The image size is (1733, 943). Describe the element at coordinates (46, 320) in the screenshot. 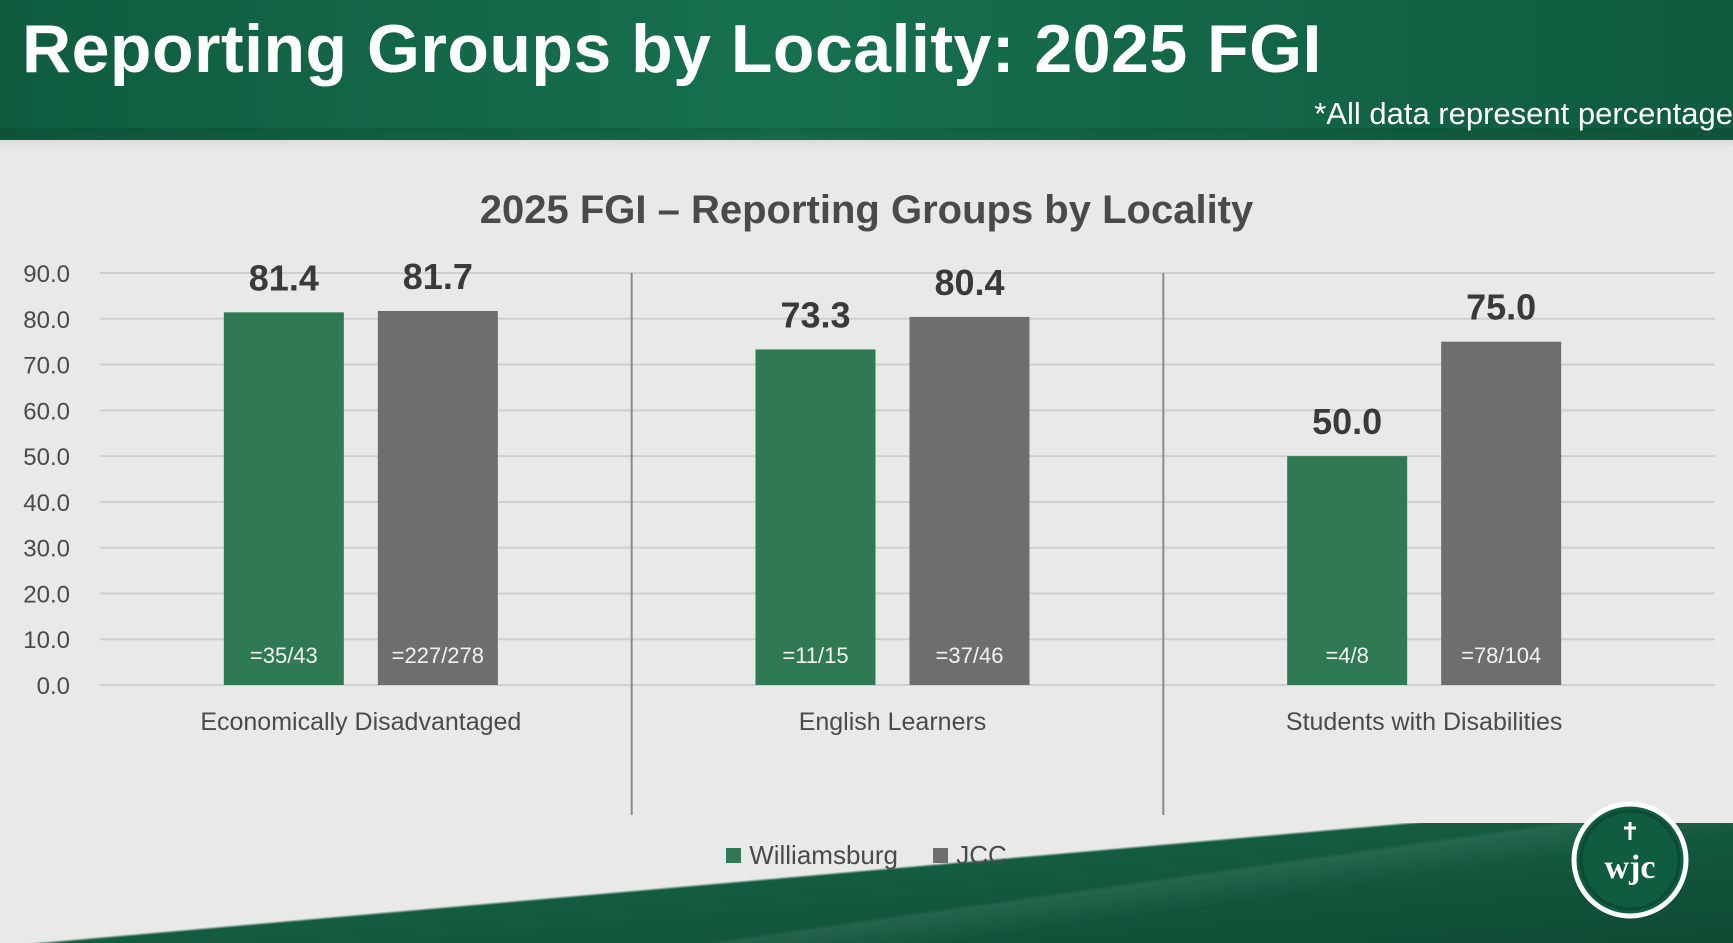

I see `y-tick-label: 80.0` at that location.